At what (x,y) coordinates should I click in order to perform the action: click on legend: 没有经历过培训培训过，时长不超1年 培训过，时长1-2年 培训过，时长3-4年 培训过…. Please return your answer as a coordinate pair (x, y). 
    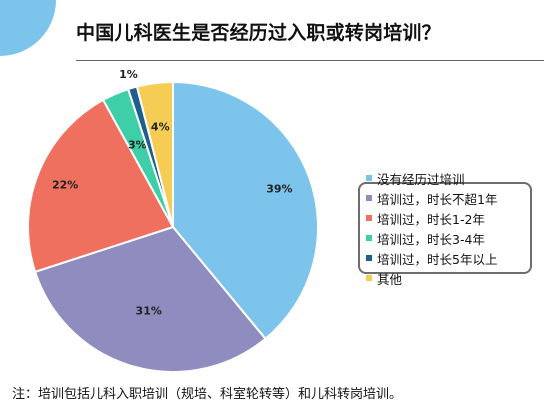
    Looking at the image, I should click on (431, 228).